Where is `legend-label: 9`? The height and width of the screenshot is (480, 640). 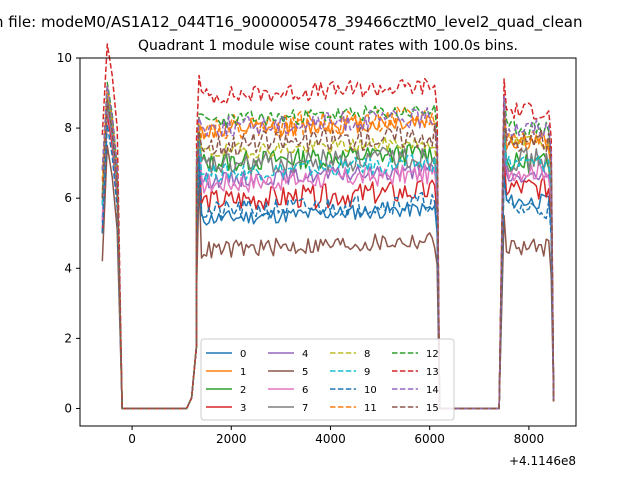 legend-label: 9 is located at coordinates (367, 372).